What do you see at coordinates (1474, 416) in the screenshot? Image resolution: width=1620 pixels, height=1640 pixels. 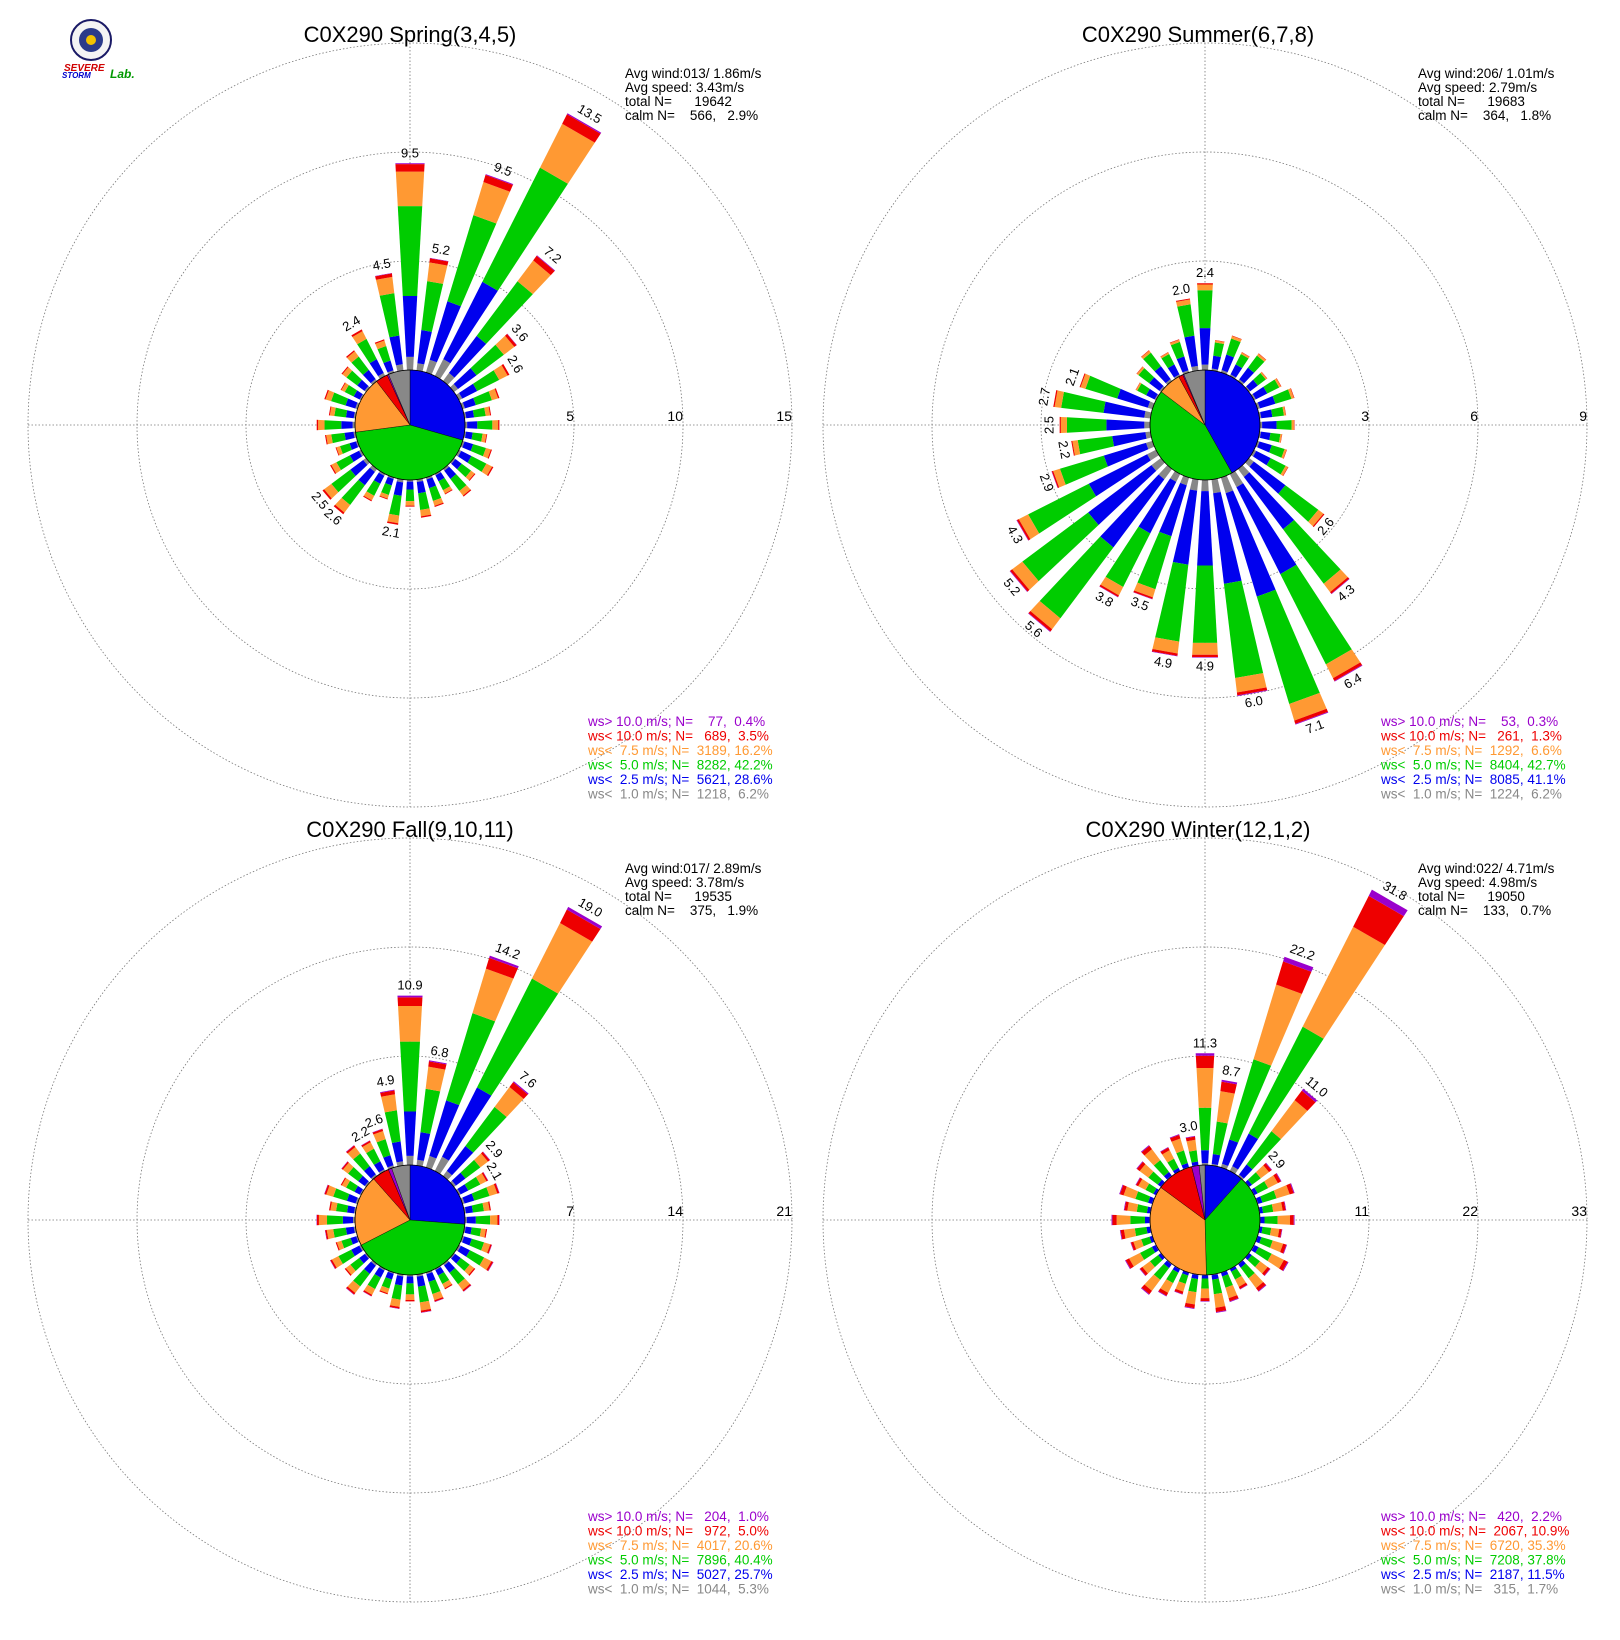 I see `ring-label: 6` at bounding box center [1474, 416].